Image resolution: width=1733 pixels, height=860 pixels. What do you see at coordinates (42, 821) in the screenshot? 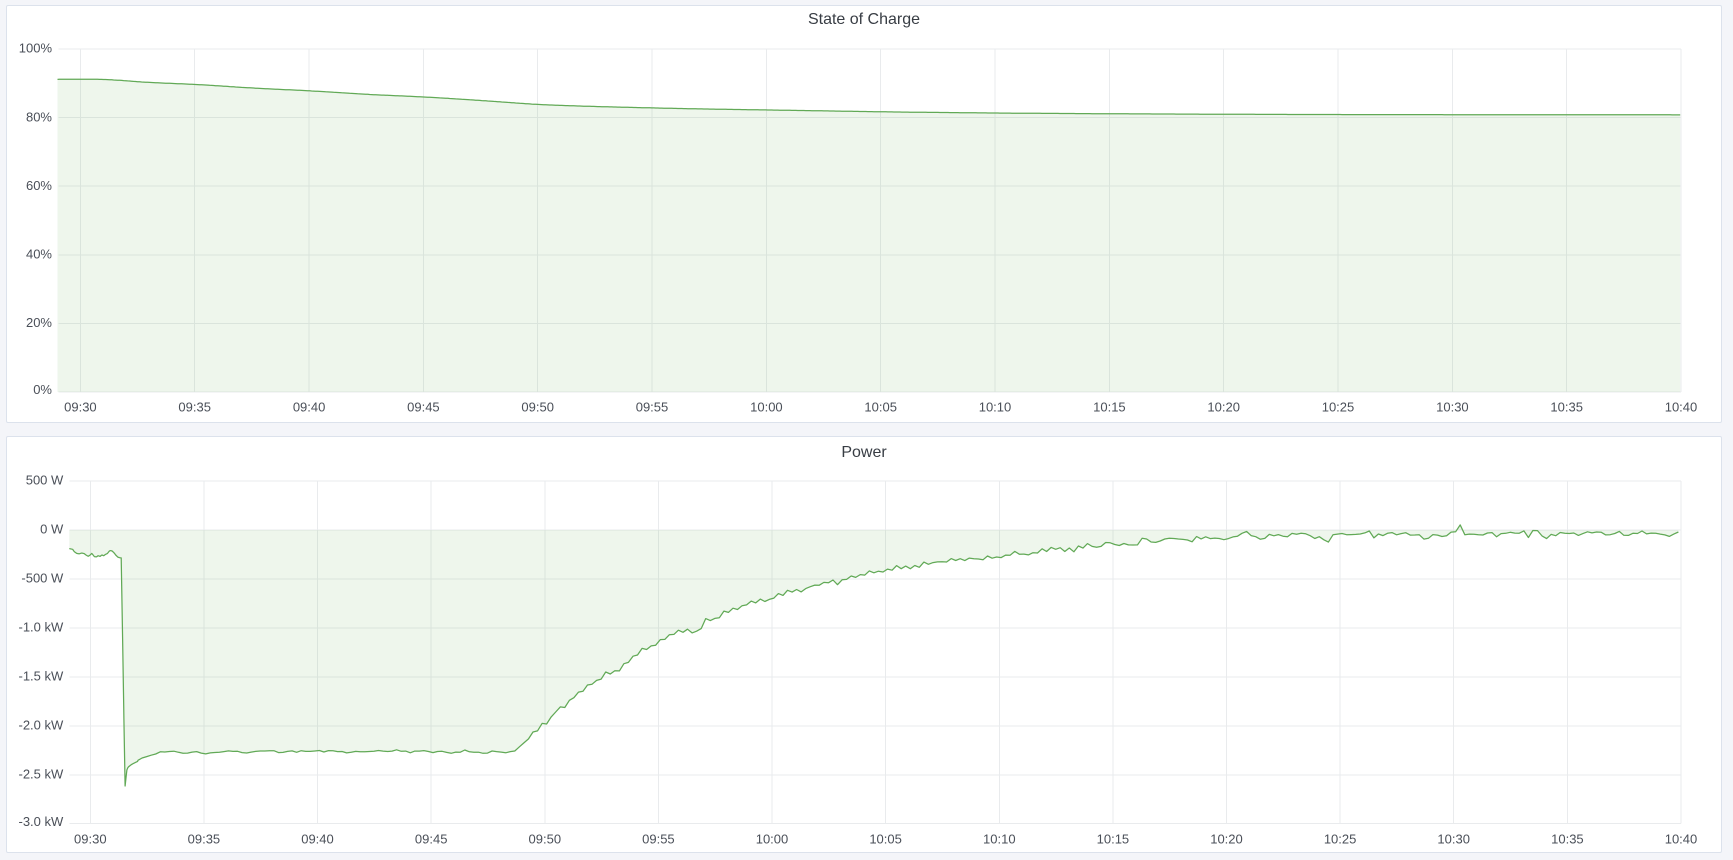
I see `svg-text: -3.0 kW` at bounding box center [42, 821].